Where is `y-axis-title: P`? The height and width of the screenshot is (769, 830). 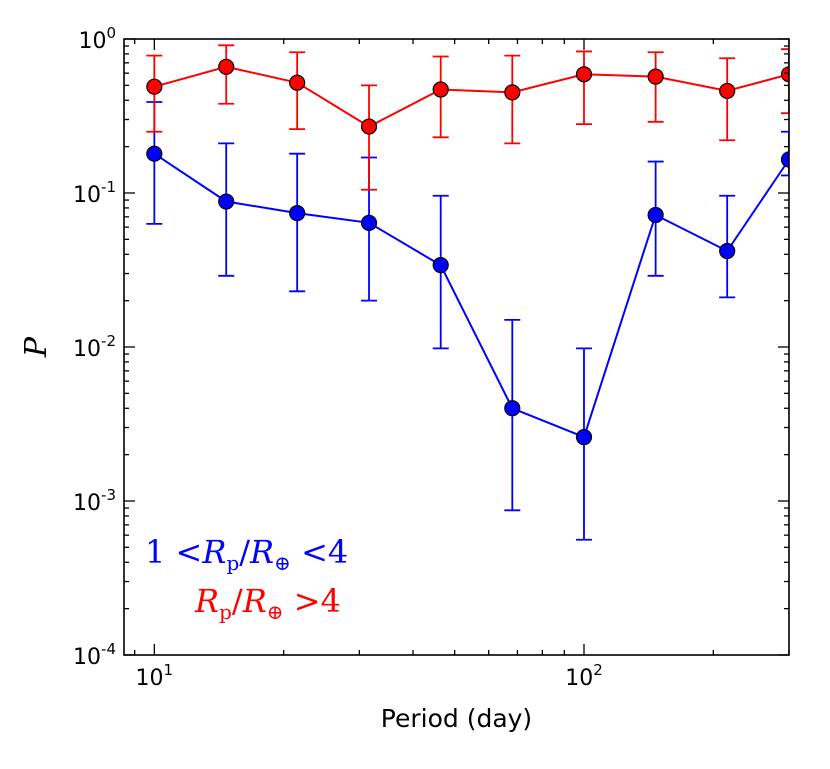
y-axis-title: P is located at coordinates (36, 347).